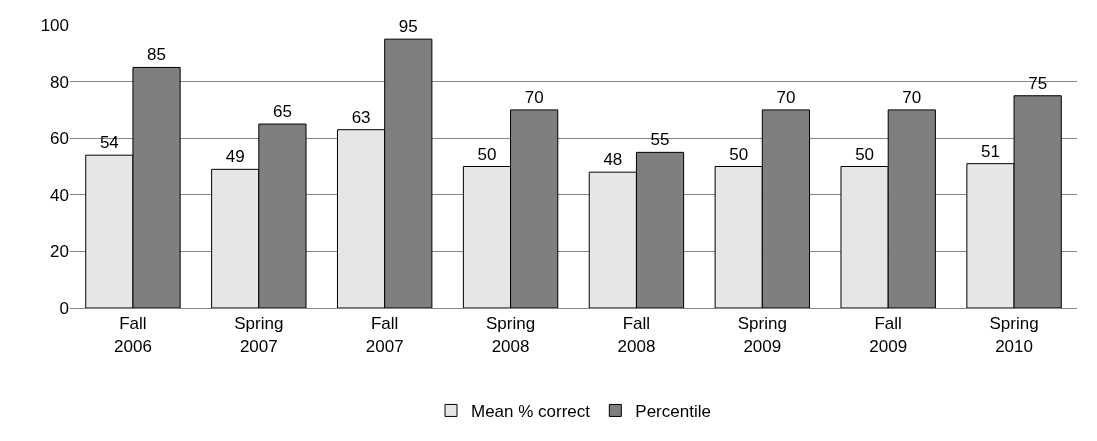 The image size is (1097, 441). I want to click on x-tick-label: Spring 2007, so click(259, 335).